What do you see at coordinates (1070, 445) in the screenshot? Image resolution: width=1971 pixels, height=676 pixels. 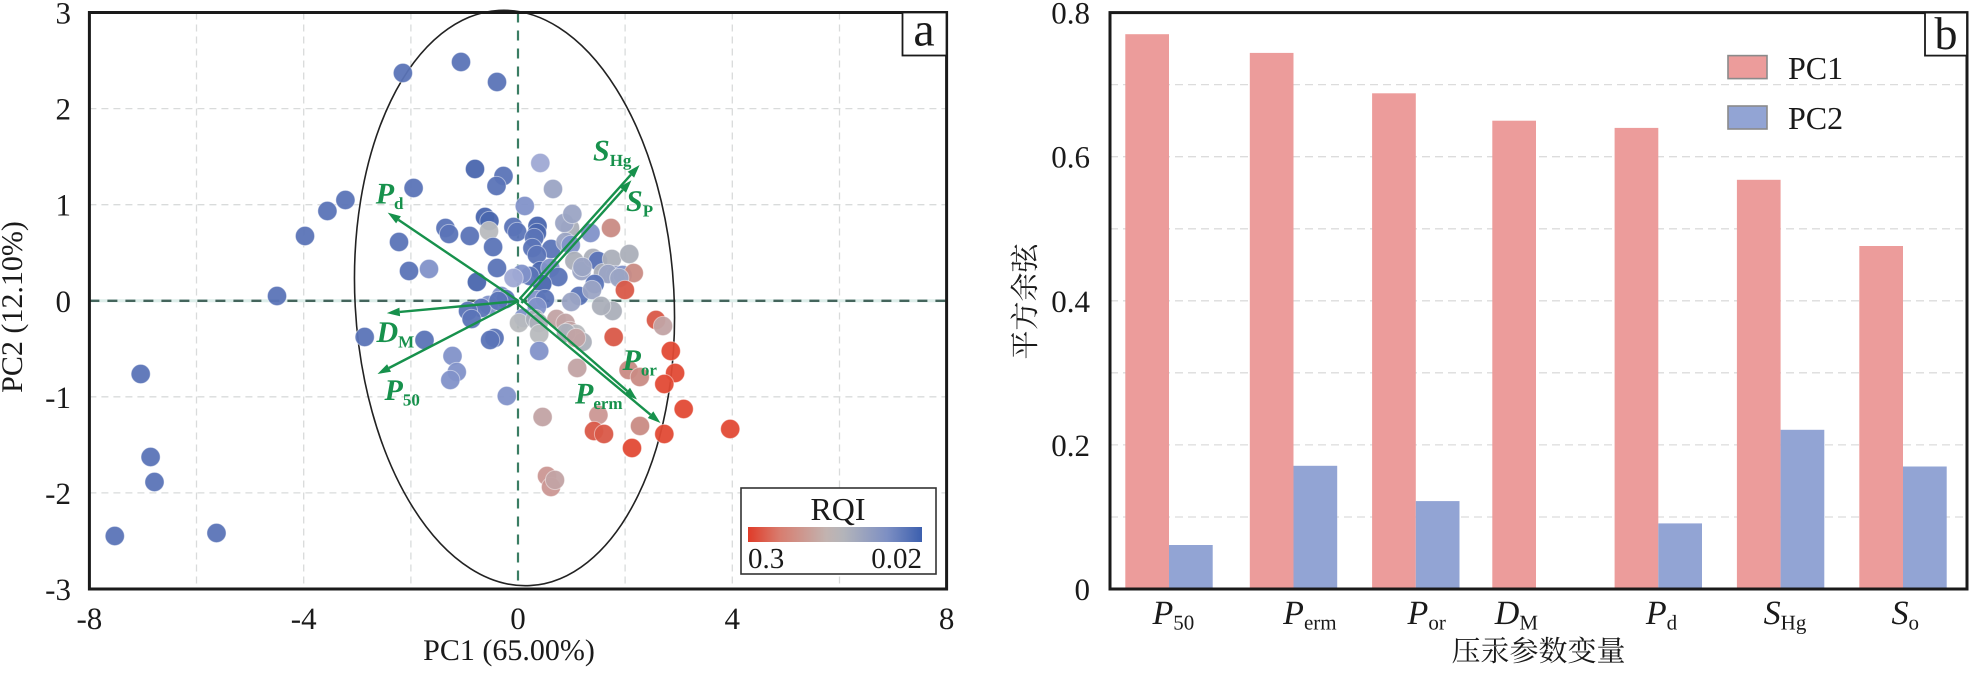 I see `svg-text: 0.2` at bounding box center [1070, 445].